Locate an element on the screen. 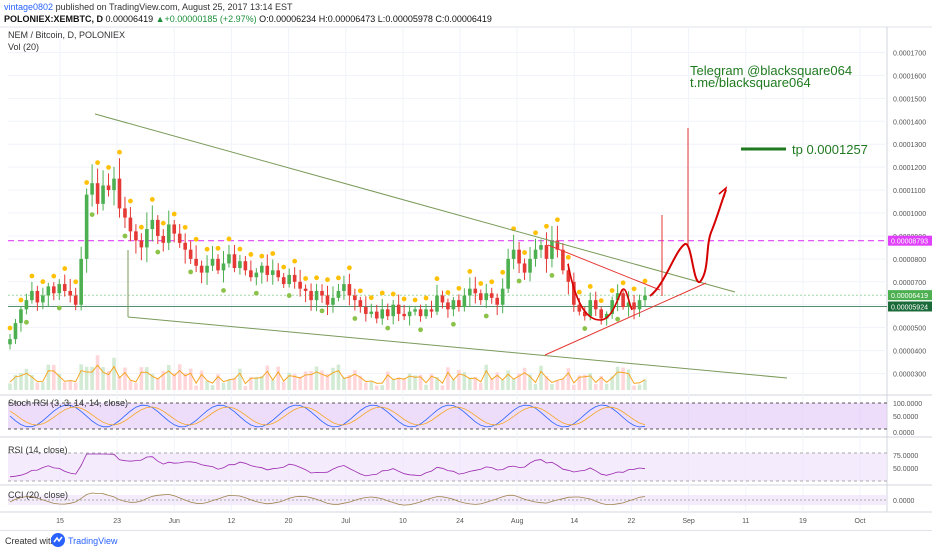 This screenshot has width=932, height=551. tradingview-link: TradingView is located at coordinates (93, 541).